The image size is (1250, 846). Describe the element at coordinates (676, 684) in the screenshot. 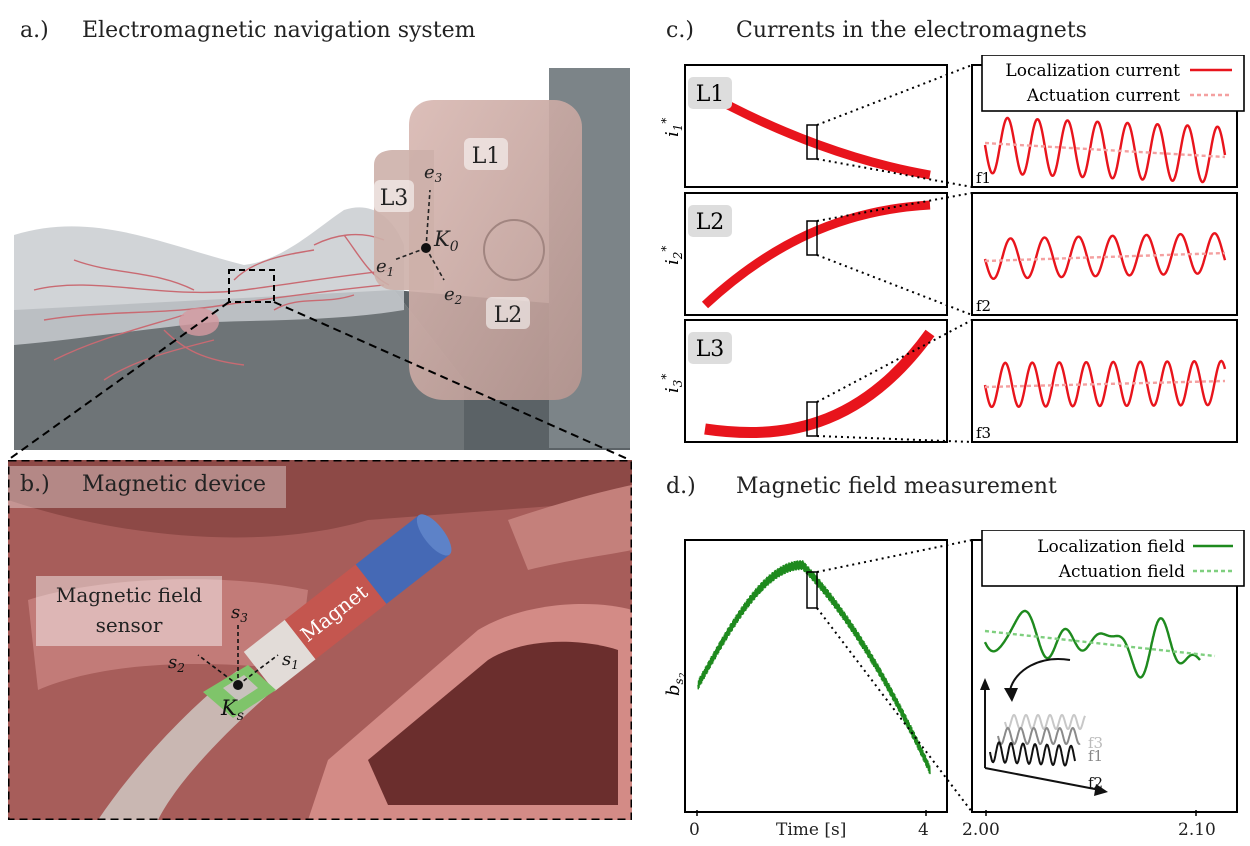

I see `field-ylabel: bs2` at that location.